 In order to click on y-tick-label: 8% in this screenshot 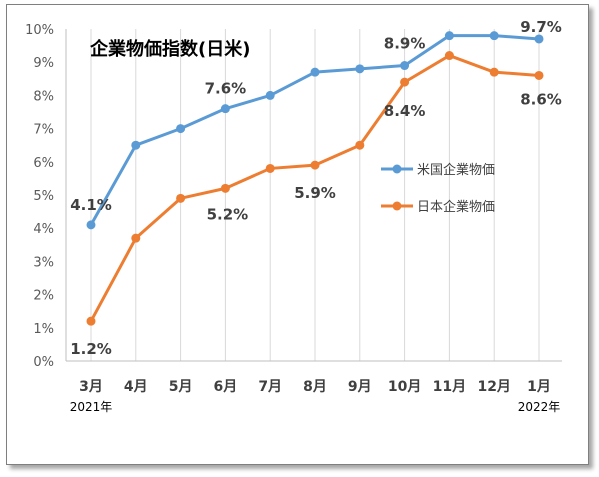, I will do `click(43, 96)`.